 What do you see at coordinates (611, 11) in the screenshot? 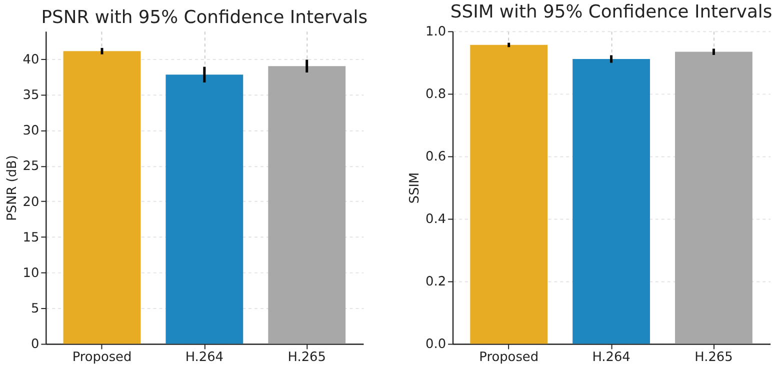
I see `chart-title: SSIM with 95% Confidence Intervals` at bounding box center [611, 11].